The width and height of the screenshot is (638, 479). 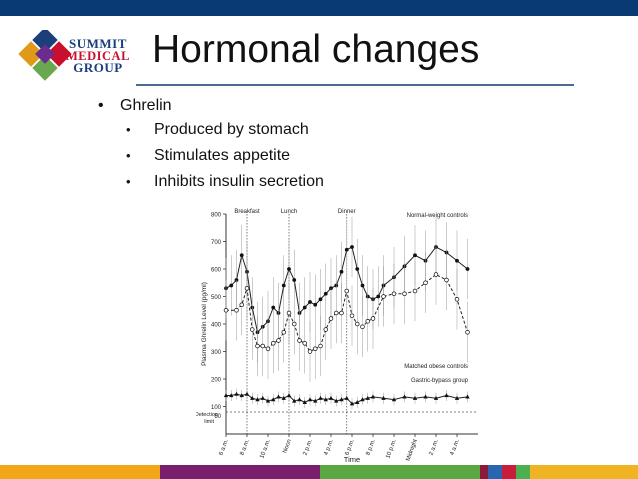 I want to click on y-tick-label: 300, so click(x=216, y=353).